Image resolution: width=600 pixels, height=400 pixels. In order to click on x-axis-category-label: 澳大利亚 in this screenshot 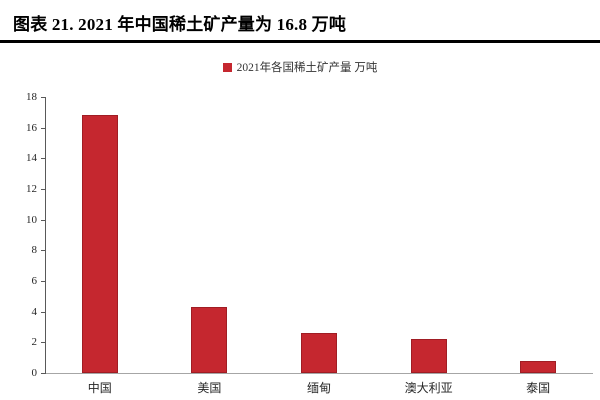, I will do `click(428, 388)`.